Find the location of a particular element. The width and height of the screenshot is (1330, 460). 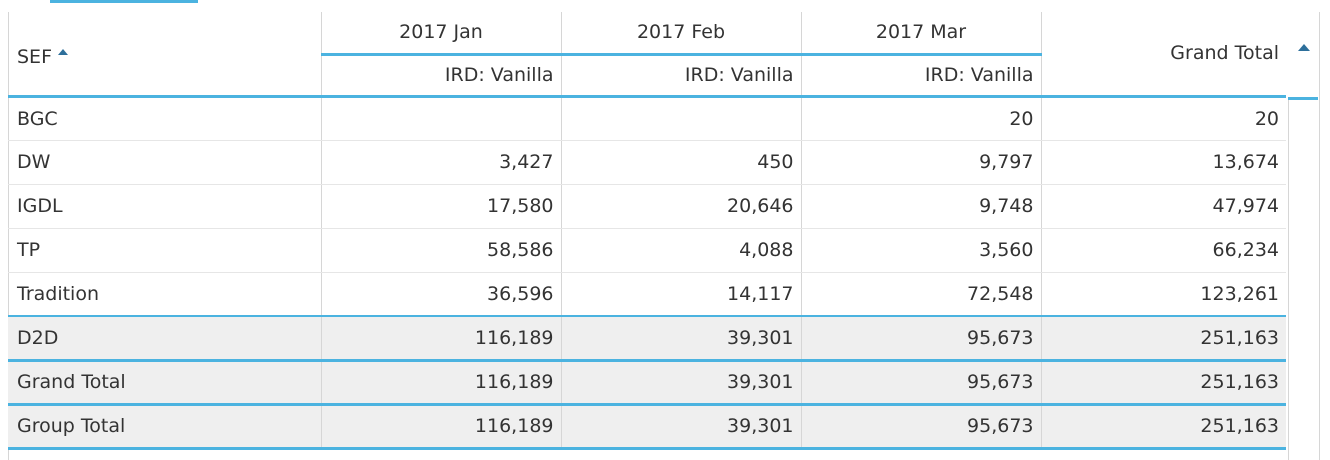

row-grand-total: 20 is located at coordinates (1163, 118).